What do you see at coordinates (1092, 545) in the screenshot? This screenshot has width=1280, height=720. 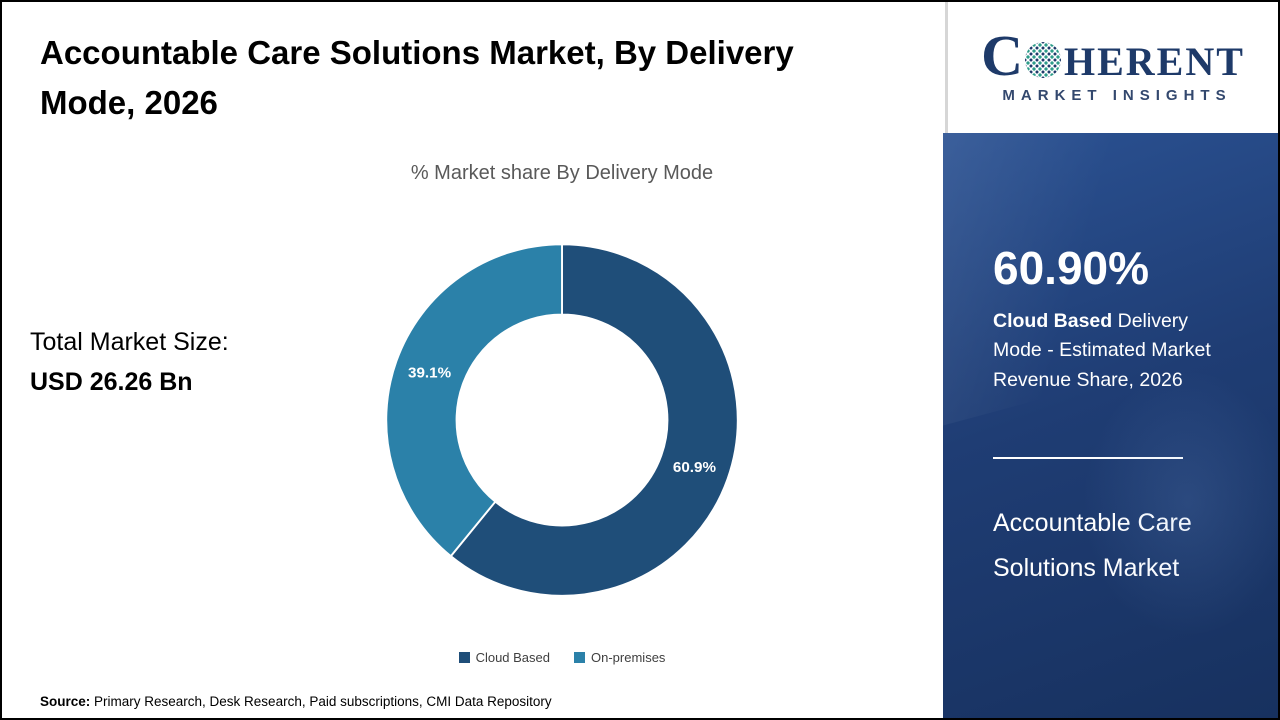 I see `sidebar-market-name: Accountable Care Solutions Market` at bounding box center [1092, 545].